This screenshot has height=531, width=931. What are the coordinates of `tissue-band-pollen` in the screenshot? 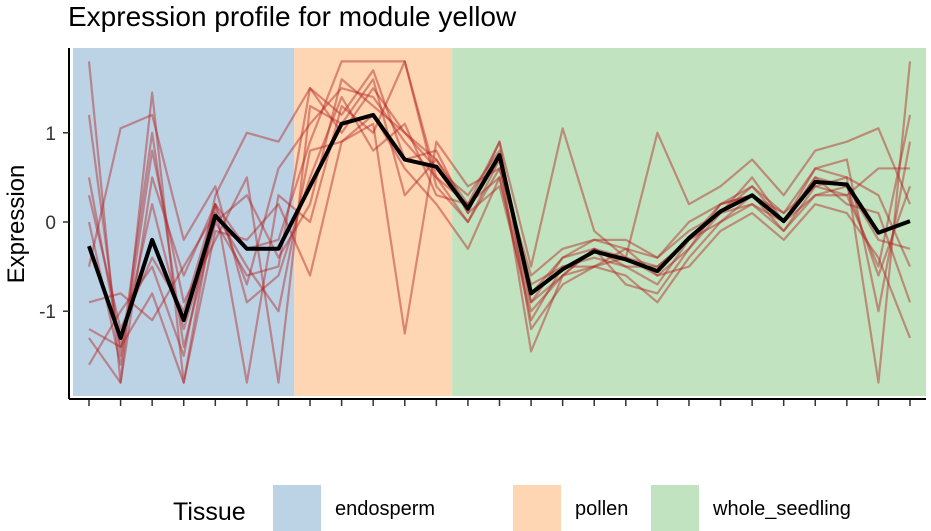 It's located at (373, 222).